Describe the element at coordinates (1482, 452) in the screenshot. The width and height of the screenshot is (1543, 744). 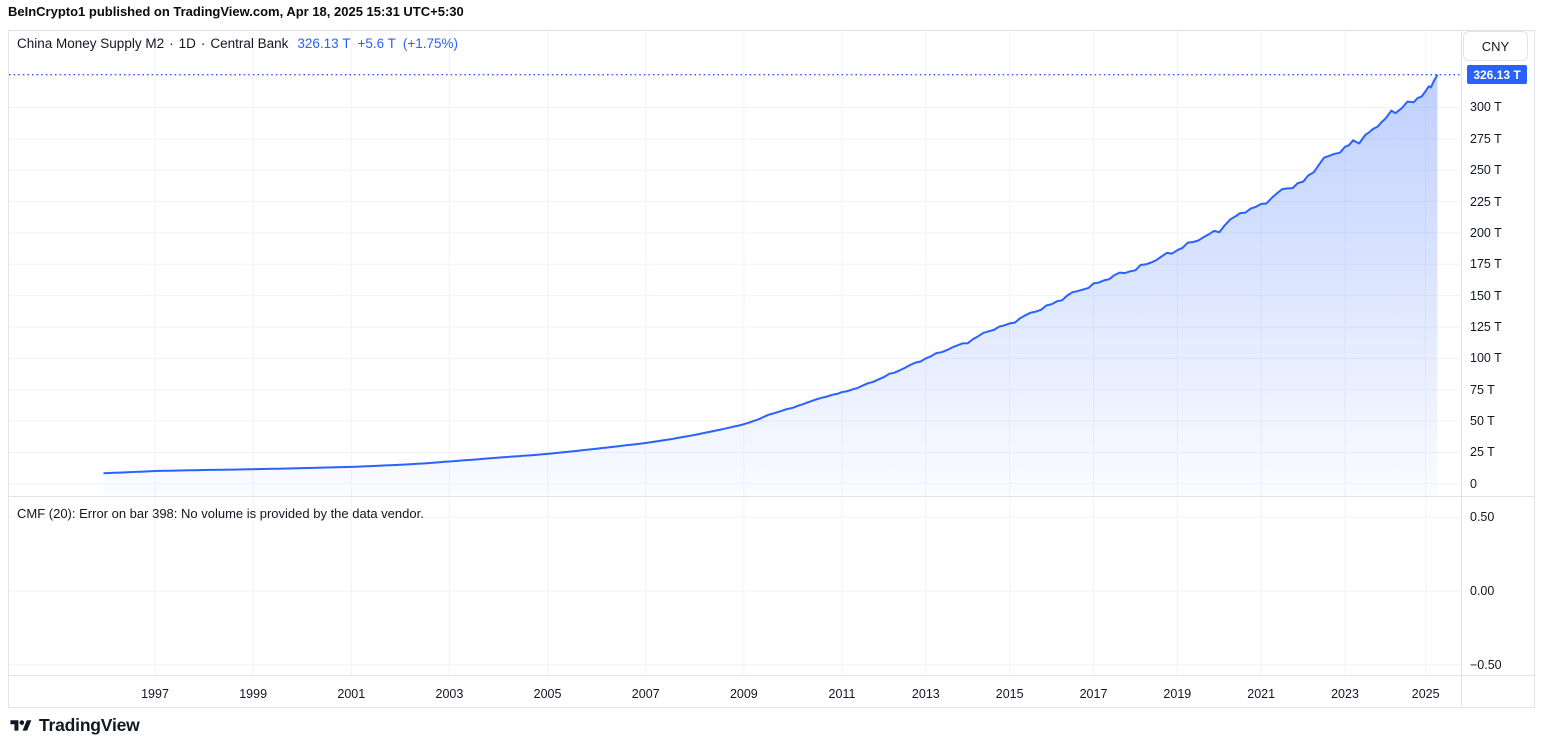
I see `price-axis-label: 25 T` at that location.